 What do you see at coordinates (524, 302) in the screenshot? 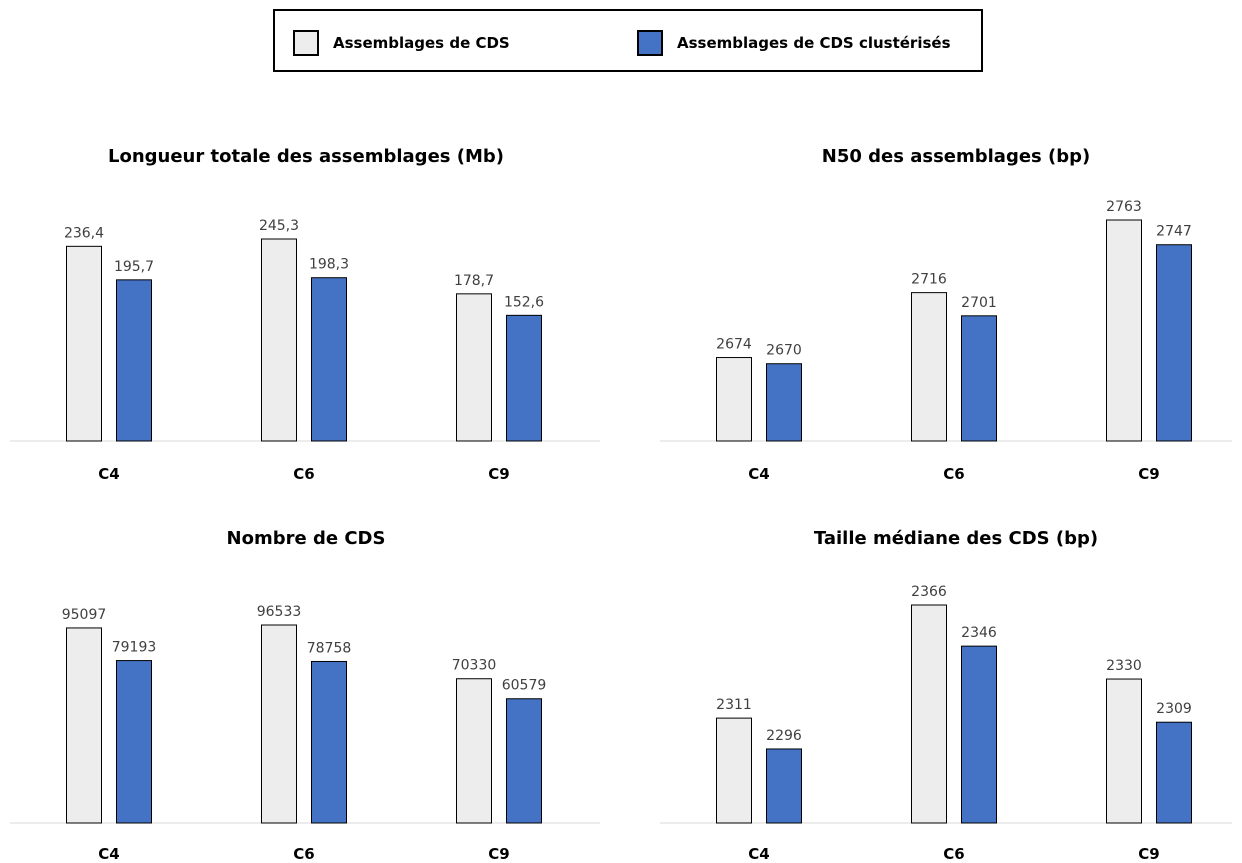
I see `data-label: 152,6` at bounding box center [524, 302].